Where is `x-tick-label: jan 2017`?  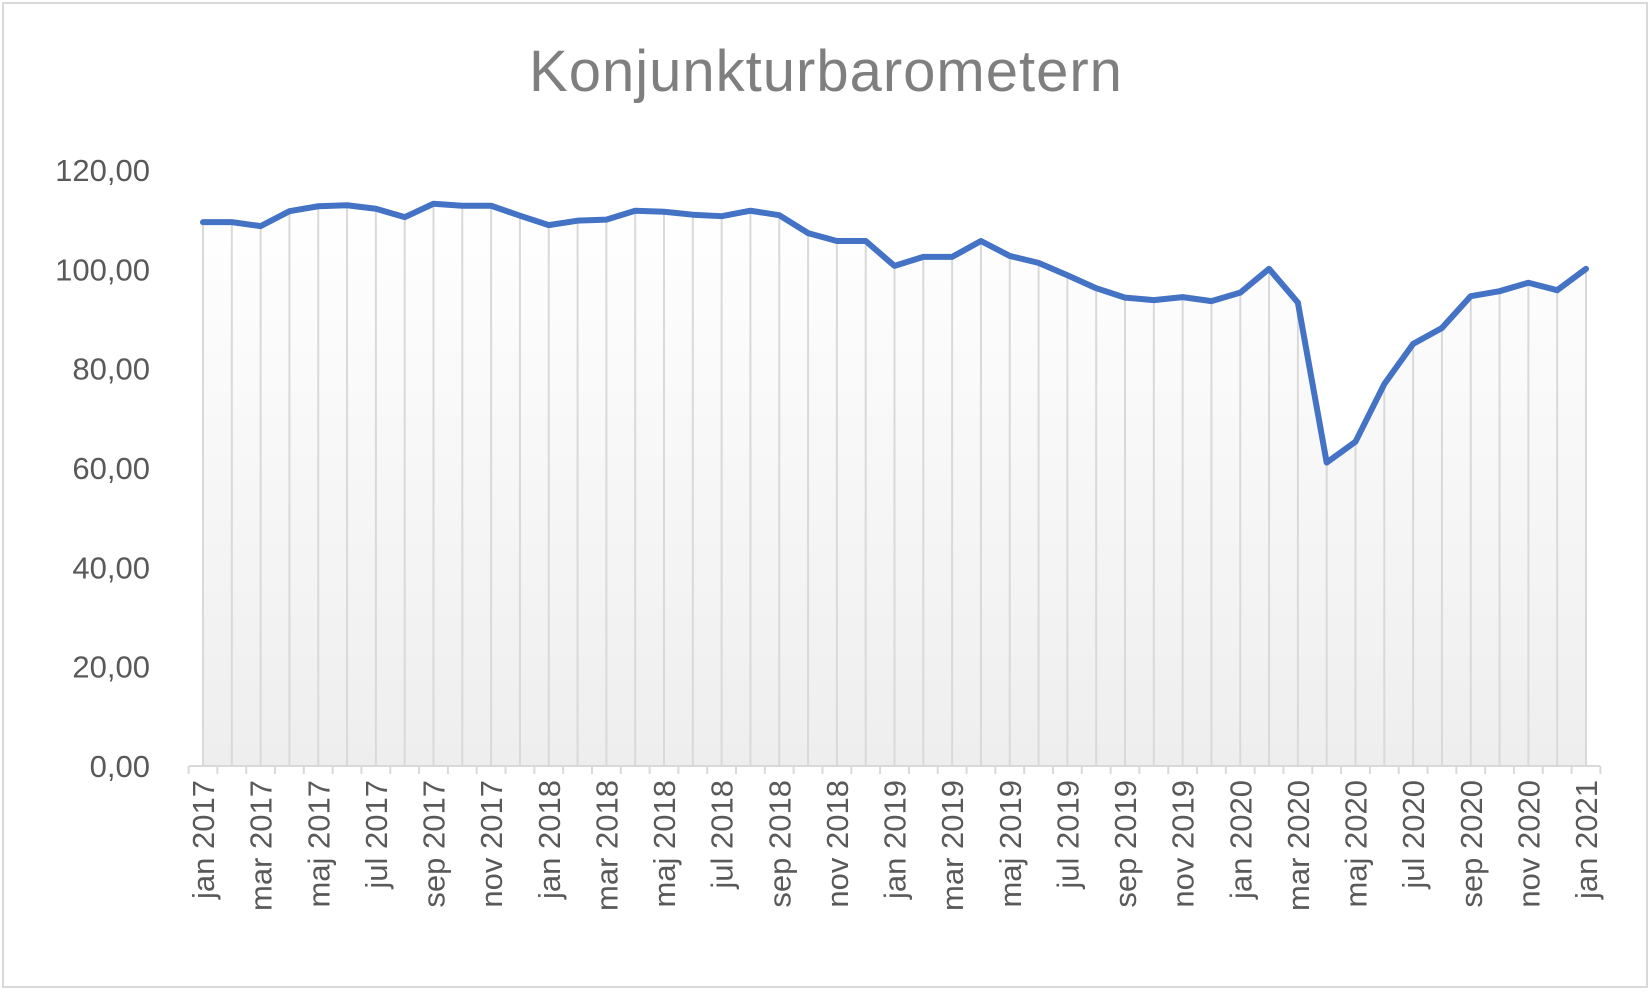
x-tick-label: jan 2017 is located at coordinates (203, 840).